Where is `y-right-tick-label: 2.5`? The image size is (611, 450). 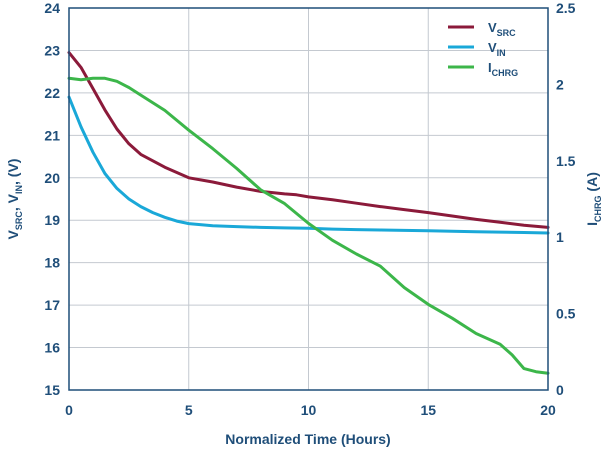 y-right-tick-label: 2.5 is located at coordinates (566, 8).